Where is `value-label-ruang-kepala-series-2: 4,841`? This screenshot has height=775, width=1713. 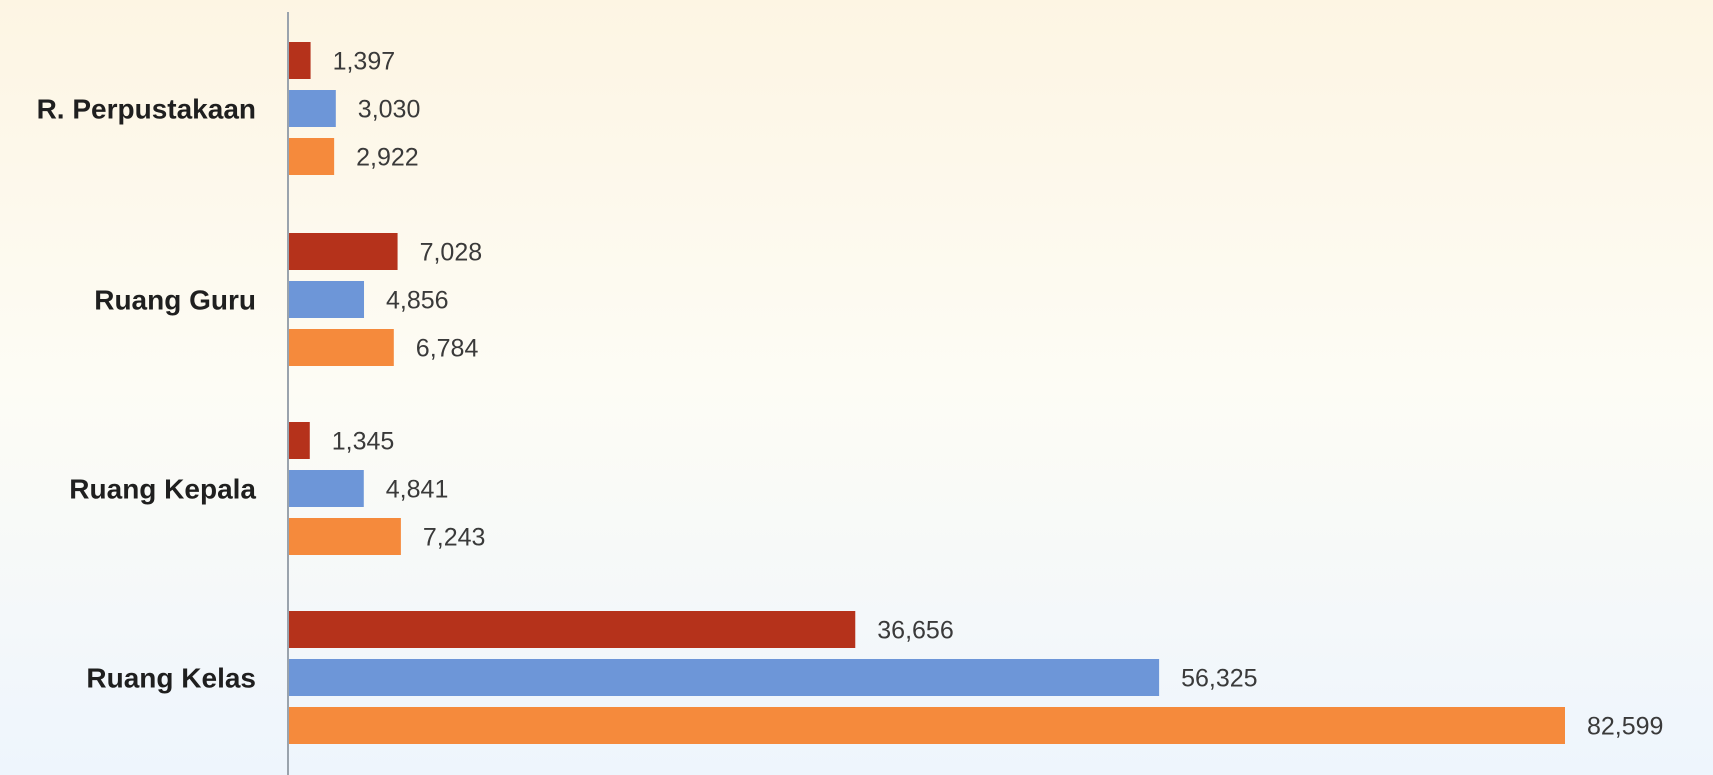 value-label-ruang-kepala-series-2: 4,841 is located at coordinates (417, 490).